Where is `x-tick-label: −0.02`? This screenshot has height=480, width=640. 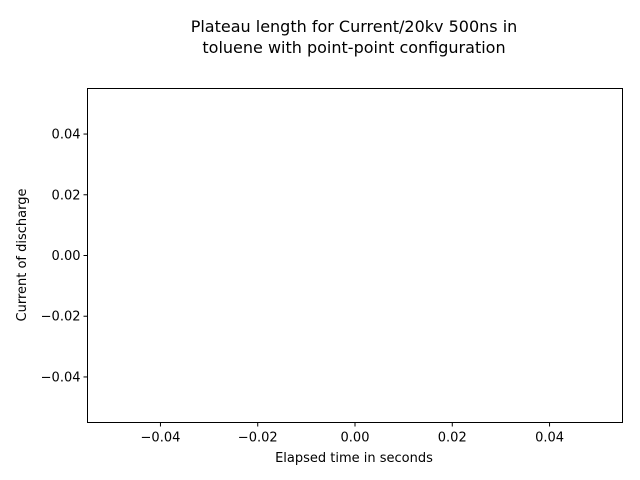 x-tick-label: −0.02 is located at coordinates (258, 438).